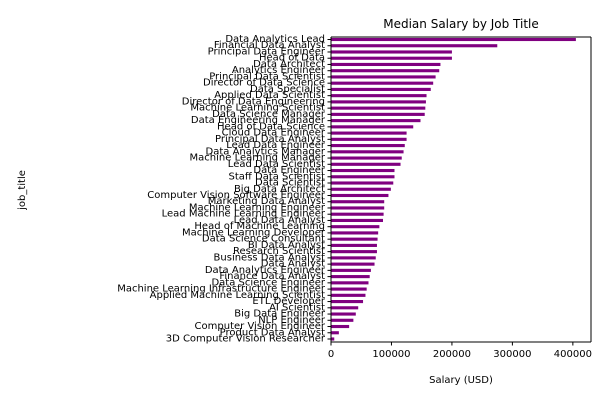 The height and width of the screenshot is (400, 600). Describe the element at coordinates (292, 58) in the screenshot. I see `y-tick-label: Head of Data` at that location.